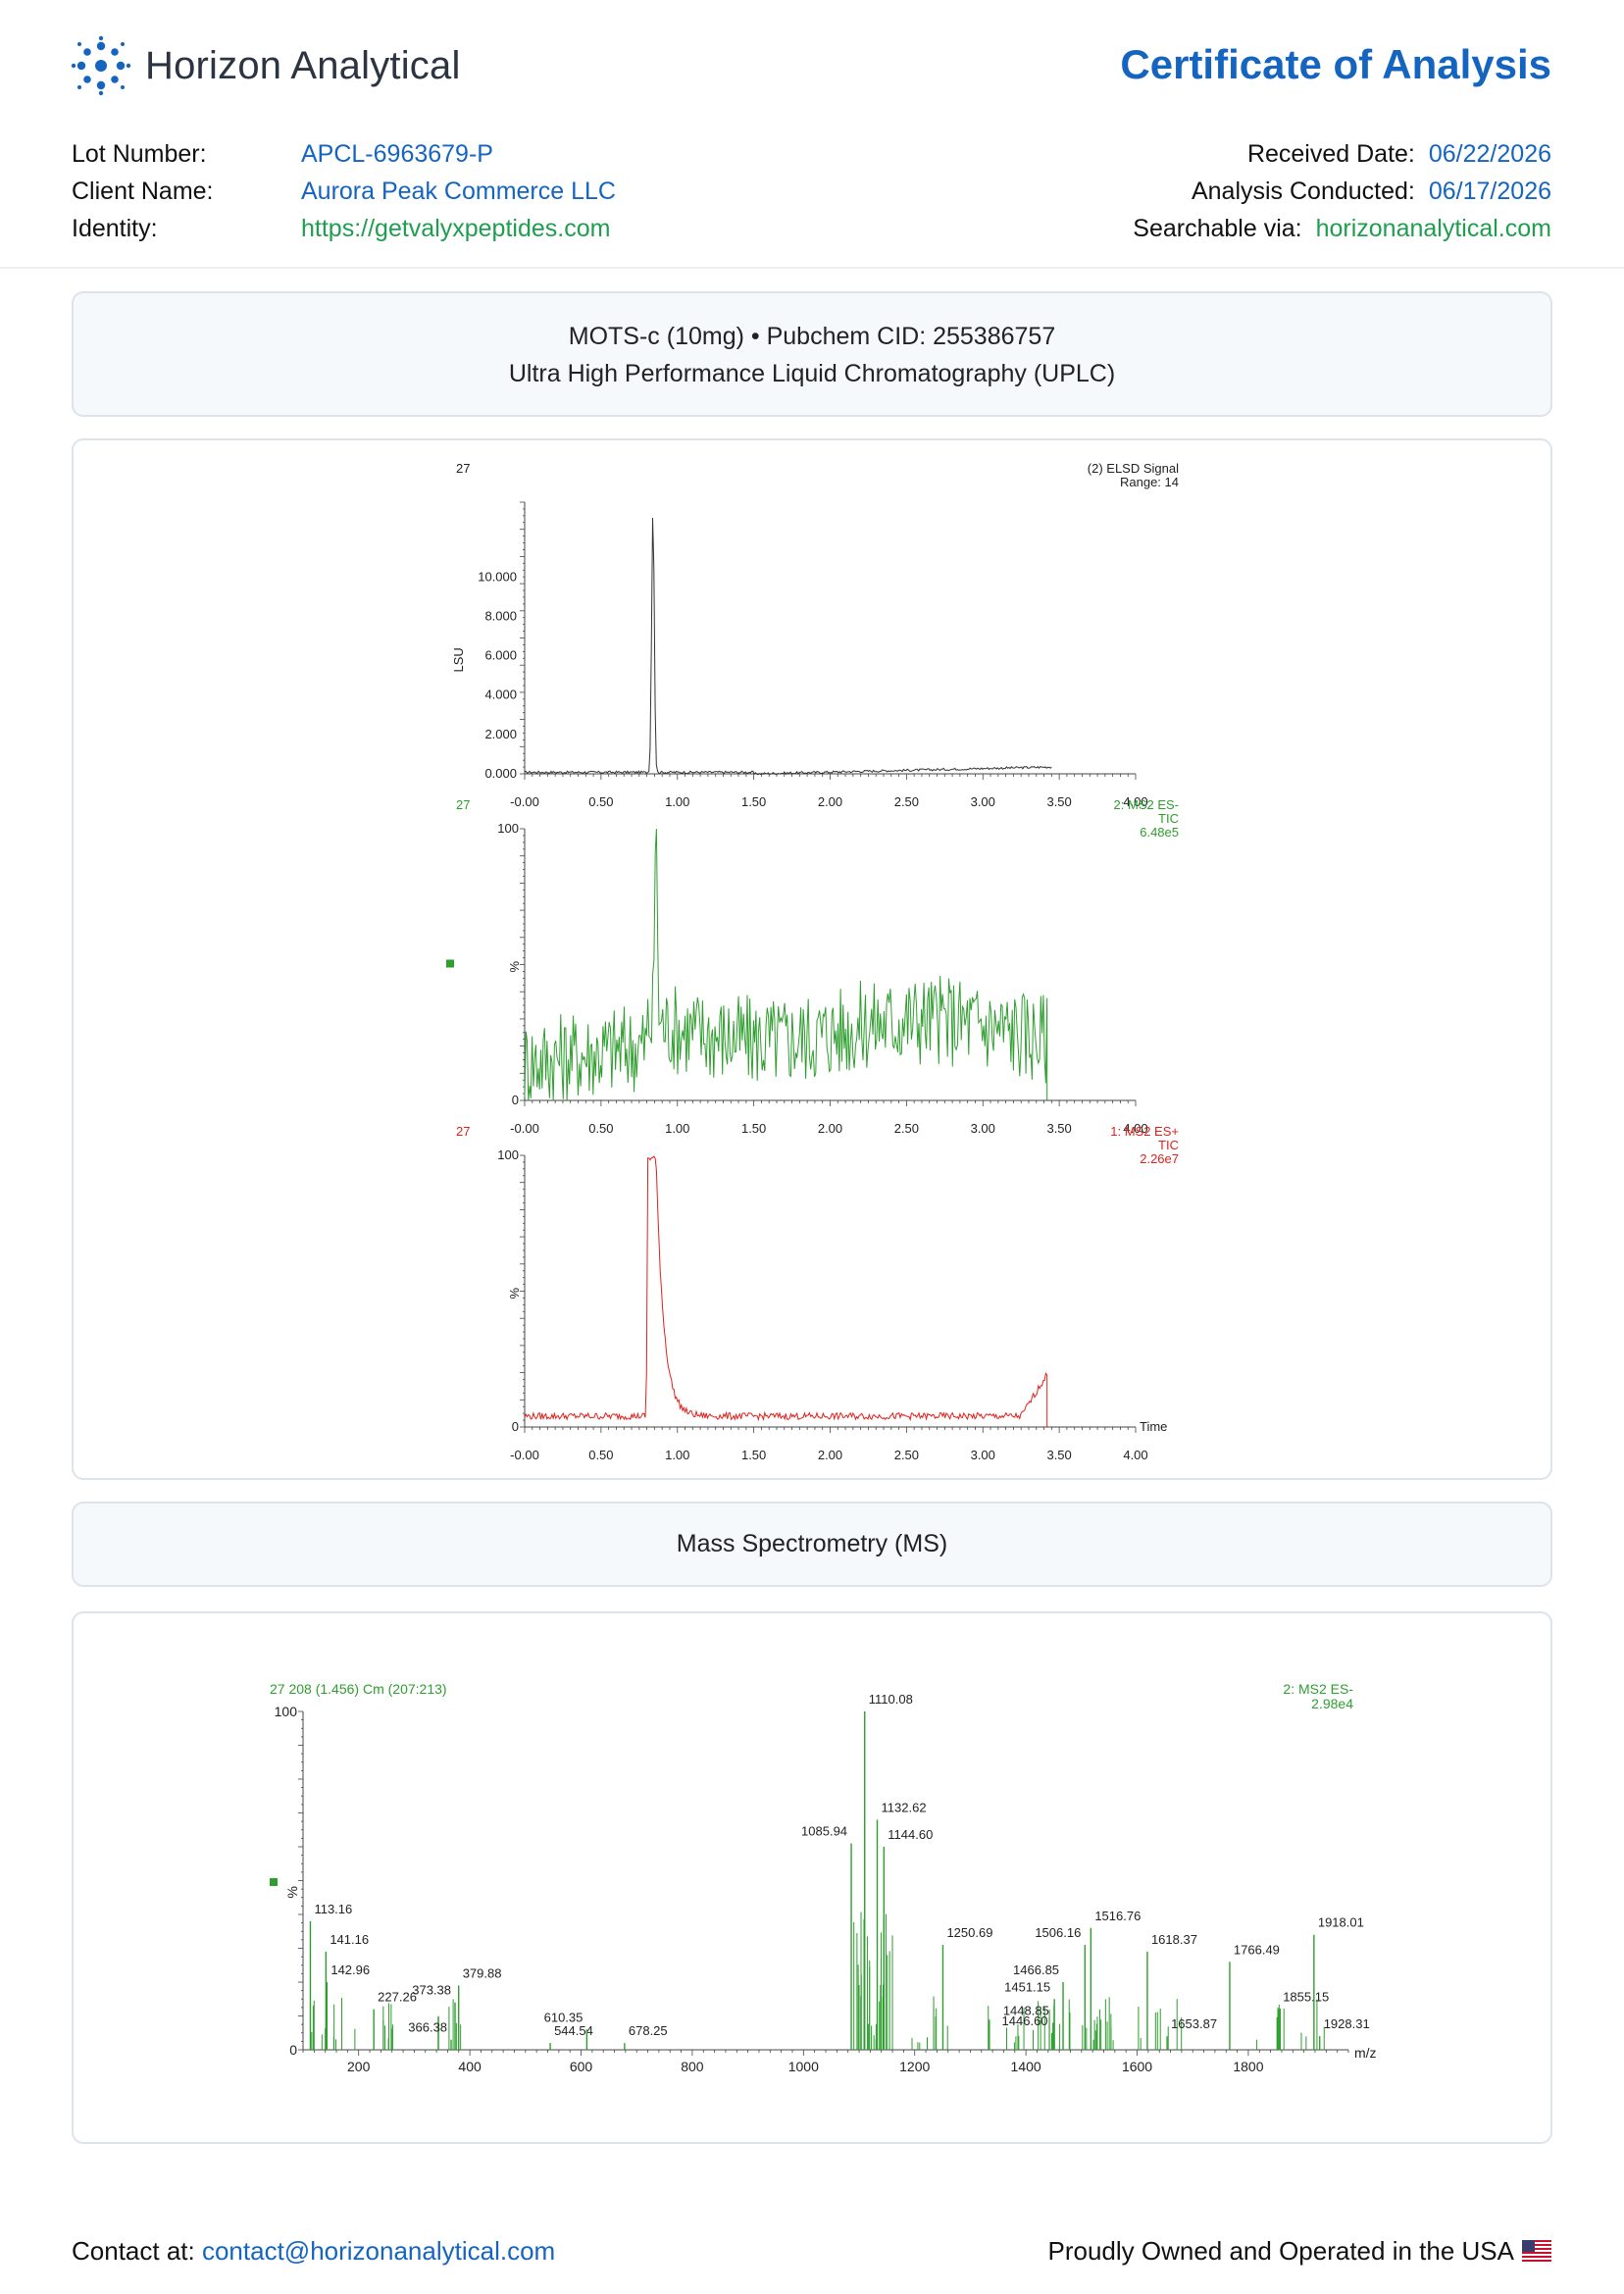 The width and height of the screenshot is (1624, 2294). Describe the element at coordinates (350, 1970) in the screenshot. I see `peak-label: 142.96` at that location.